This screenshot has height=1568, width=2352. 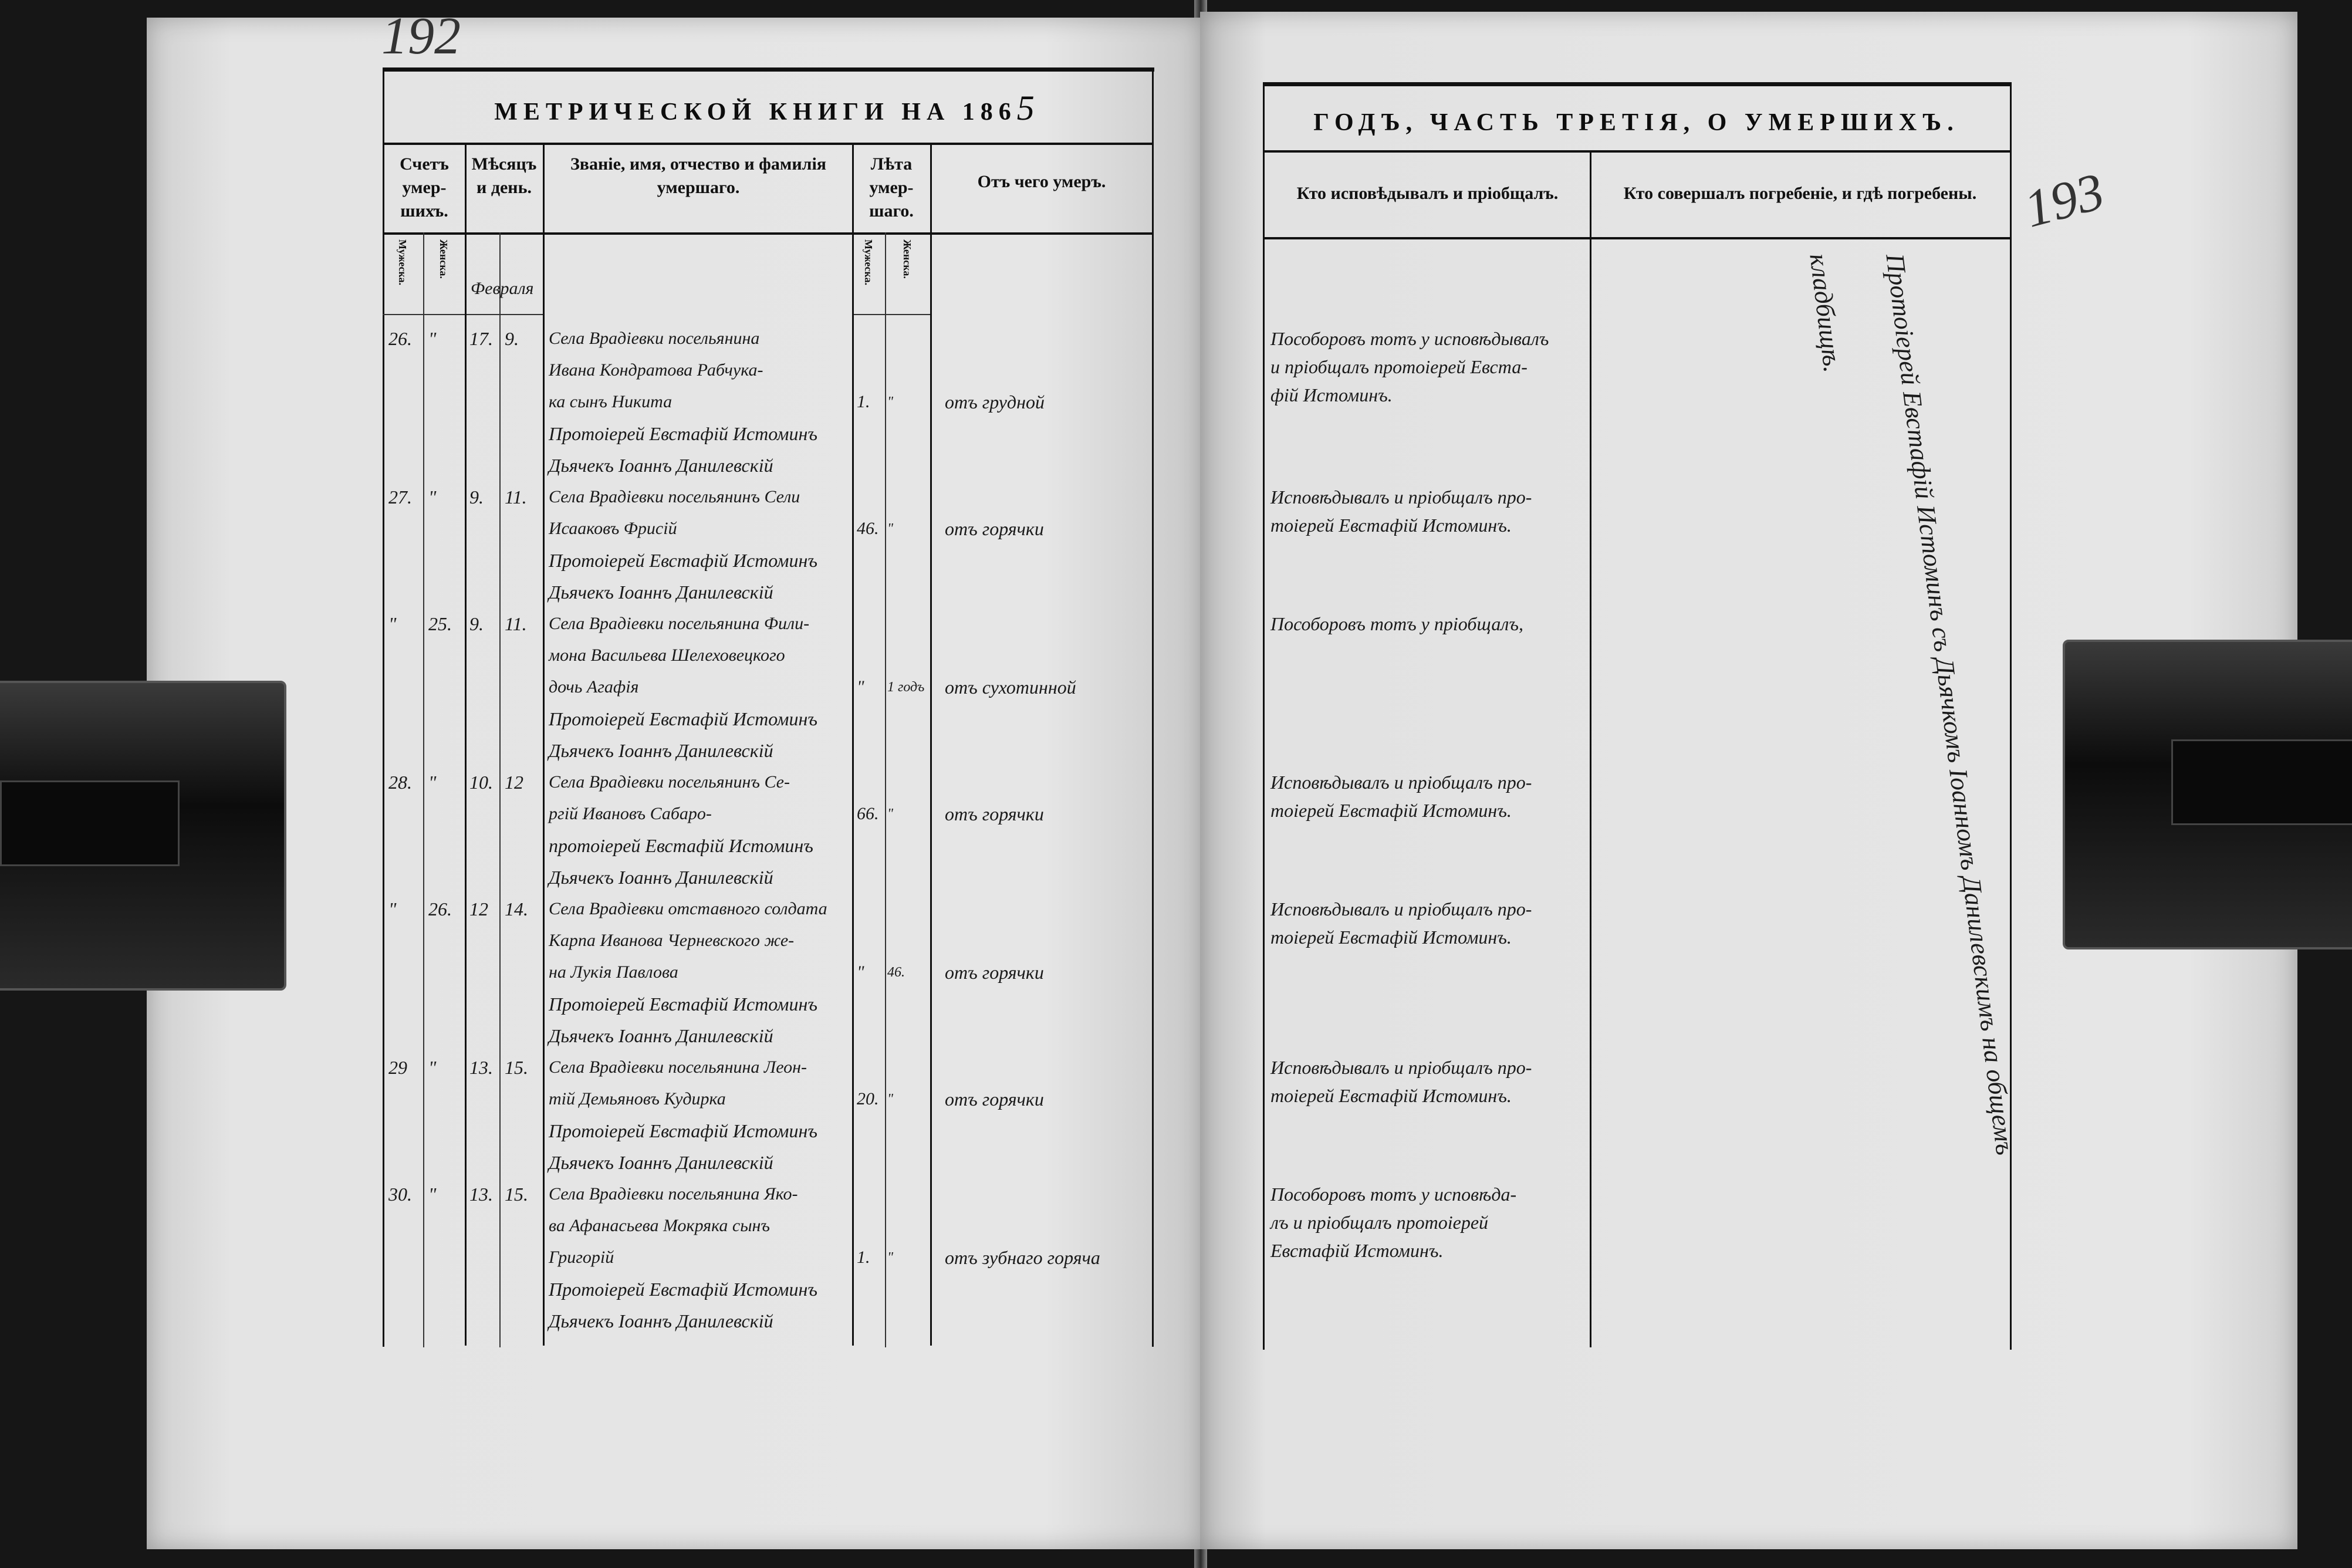 What do you see at coordinates (674, 496) in the screenshot?
I see `entry-name-line: Села Врадіевки посельянинъ Сели` at bounding box center [674, 496].